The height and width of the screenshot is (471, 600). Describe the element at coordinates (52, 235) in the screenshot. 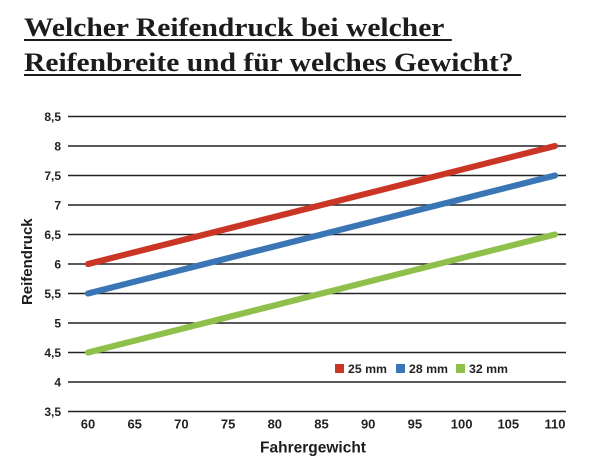

I see `svg-text: 6,5` at that location.